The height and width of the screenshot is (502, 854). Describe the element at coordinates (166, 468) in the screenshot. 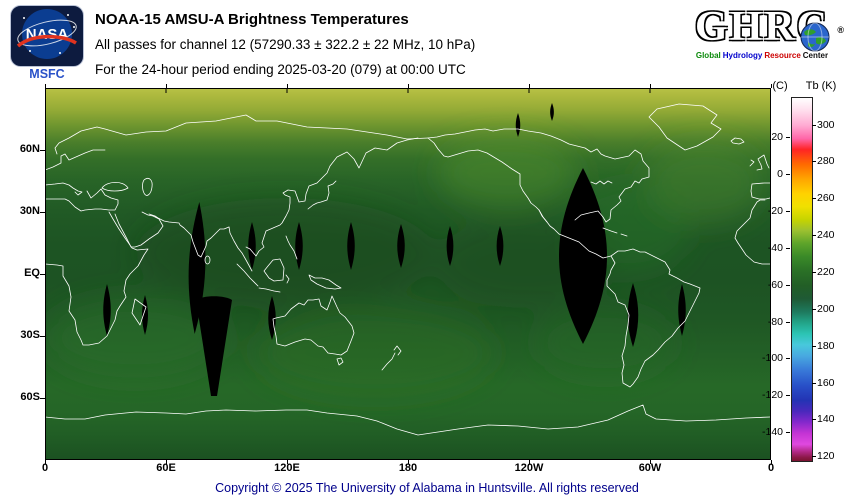

I see `lon-tick-label: 60E` at that location.